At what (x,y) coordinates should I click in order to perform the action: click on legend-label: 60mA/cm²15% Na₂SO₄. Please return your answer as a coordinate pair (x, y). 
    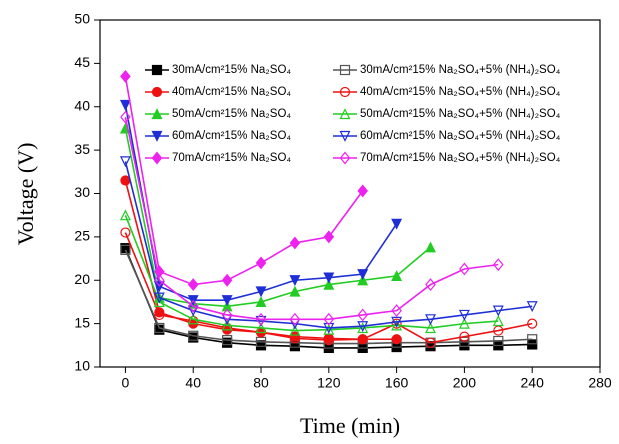
    Looking at the image, I should click on (231, 136).